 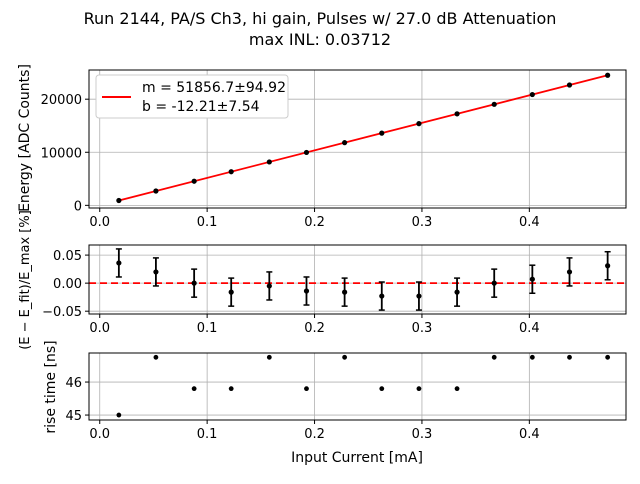 I want to click on x-label: Input Current [mA], so click(x=357, y=458).